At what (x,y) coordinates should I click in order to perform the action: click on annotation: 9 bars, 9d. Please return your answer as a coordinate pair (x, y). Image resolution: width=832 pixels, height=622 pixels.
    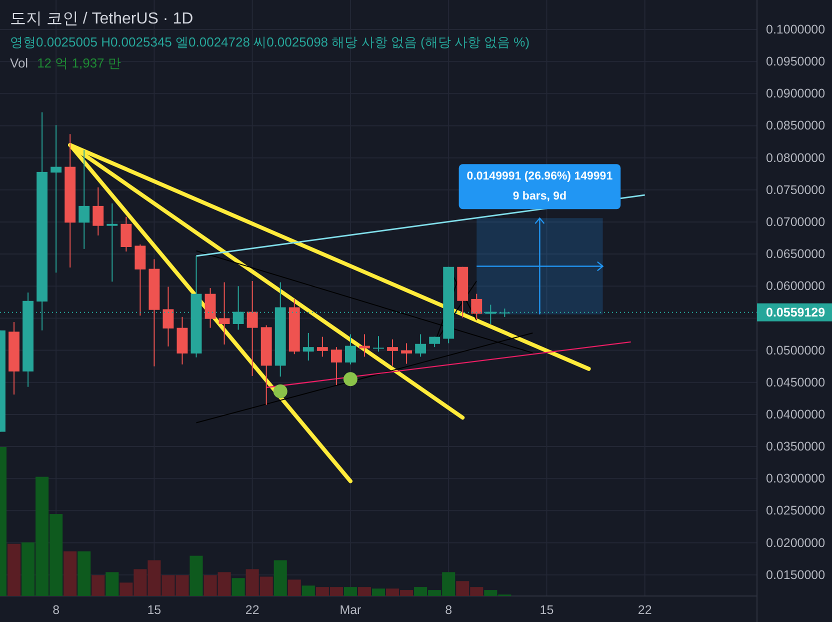
    Looking at the image, I should click on (539, 196).